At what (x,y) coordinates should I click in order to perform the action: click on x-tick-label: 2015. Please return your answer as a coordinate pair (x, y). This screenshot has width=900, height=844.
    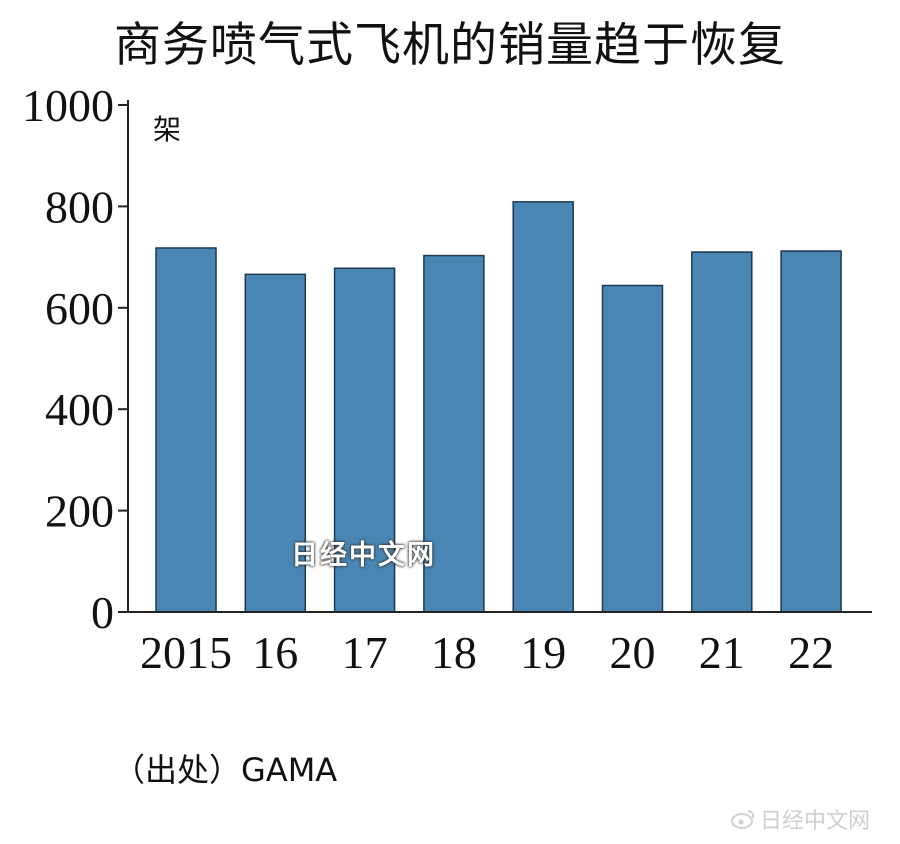
    Looking at the image, I should click on (186, 652).